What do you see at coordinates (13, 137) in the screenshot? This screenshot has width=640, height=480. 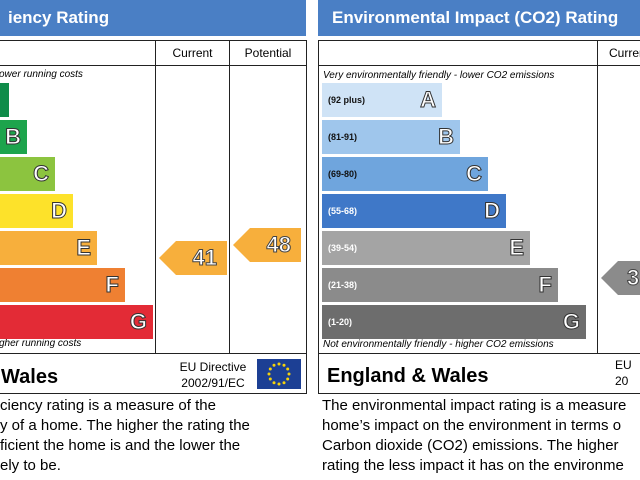 I see `energy-bar-b: B` at bounding box center [13, 137].